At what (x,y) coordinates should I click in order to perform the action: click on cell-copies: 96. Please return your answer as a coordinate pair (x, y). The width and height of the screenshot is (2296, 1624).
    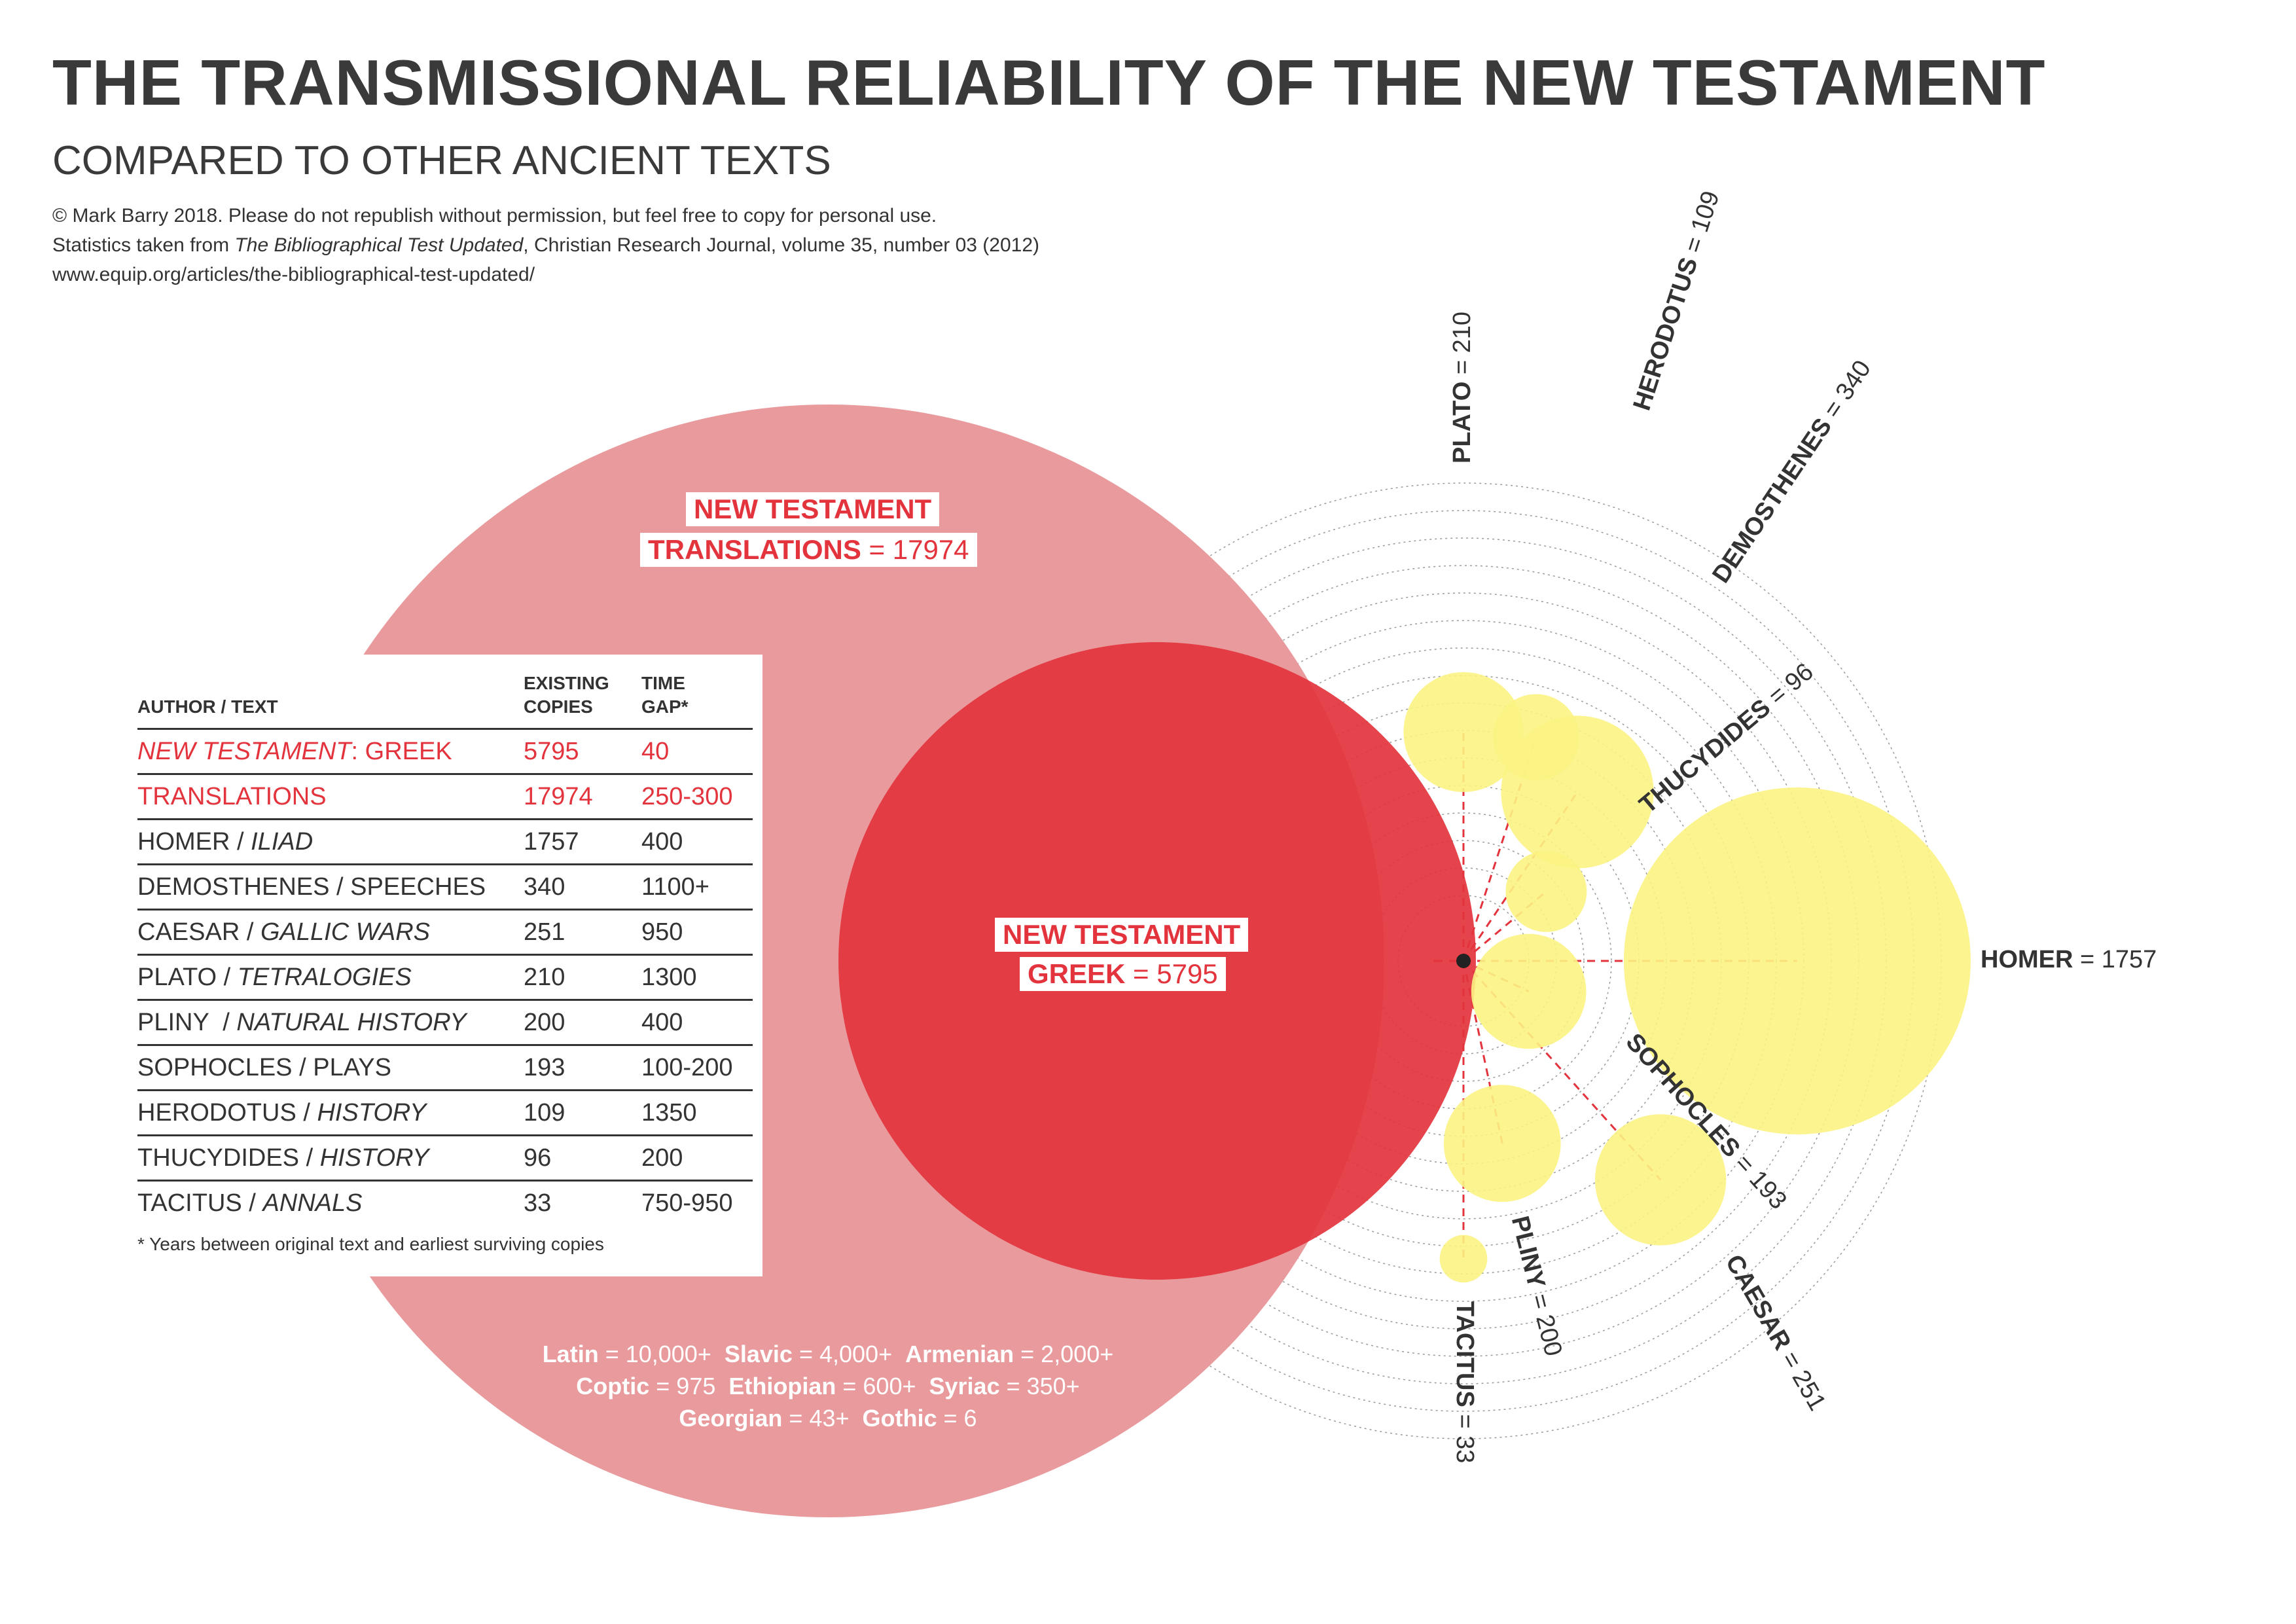
    Looking at the image, I should click on (582, 1158).